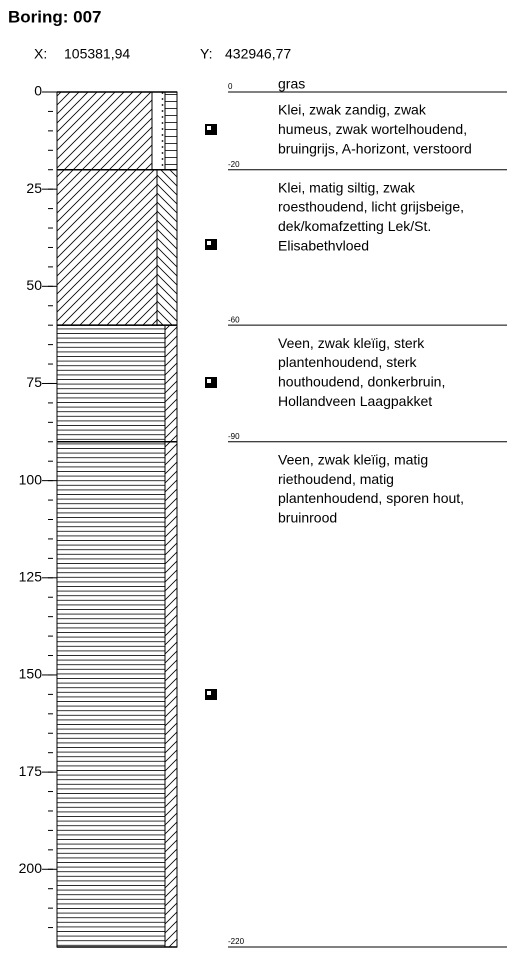 This screenshot has height=957, width=510. What do you see at coordinates (31, 771) in the screenshot?
I see `tick-label: 175` at bounding box center [31, 771].